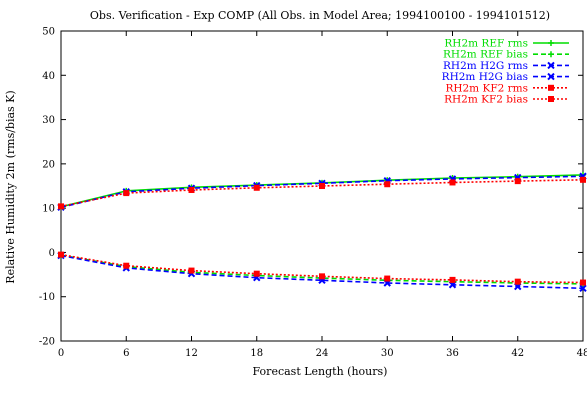 The image size is (587, 406). What do you see at coordinates (485, 77) in the screenshot?
I see `legend-entry-label: RH2m H2G bias` at bounding box center [485, 77].